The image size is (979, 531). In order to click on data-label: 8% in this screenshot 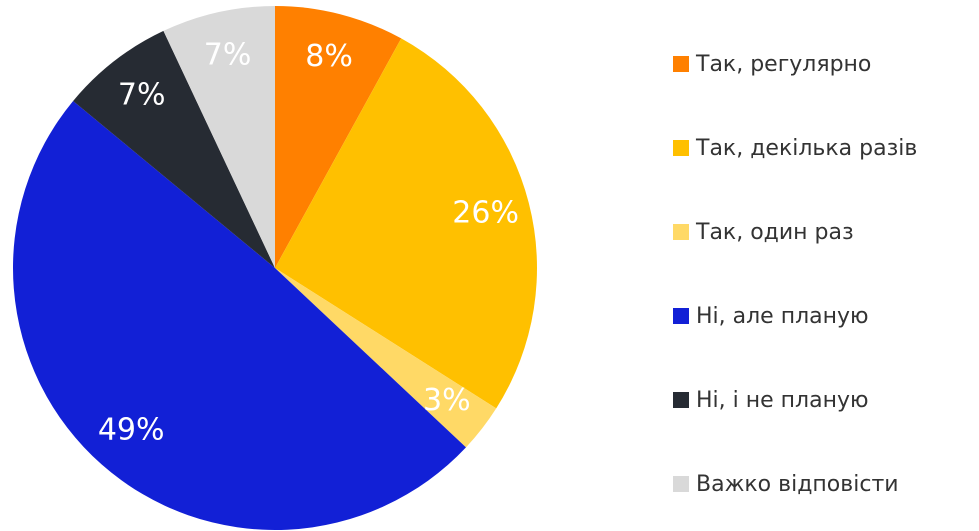, I will do `click(329, 56)`.